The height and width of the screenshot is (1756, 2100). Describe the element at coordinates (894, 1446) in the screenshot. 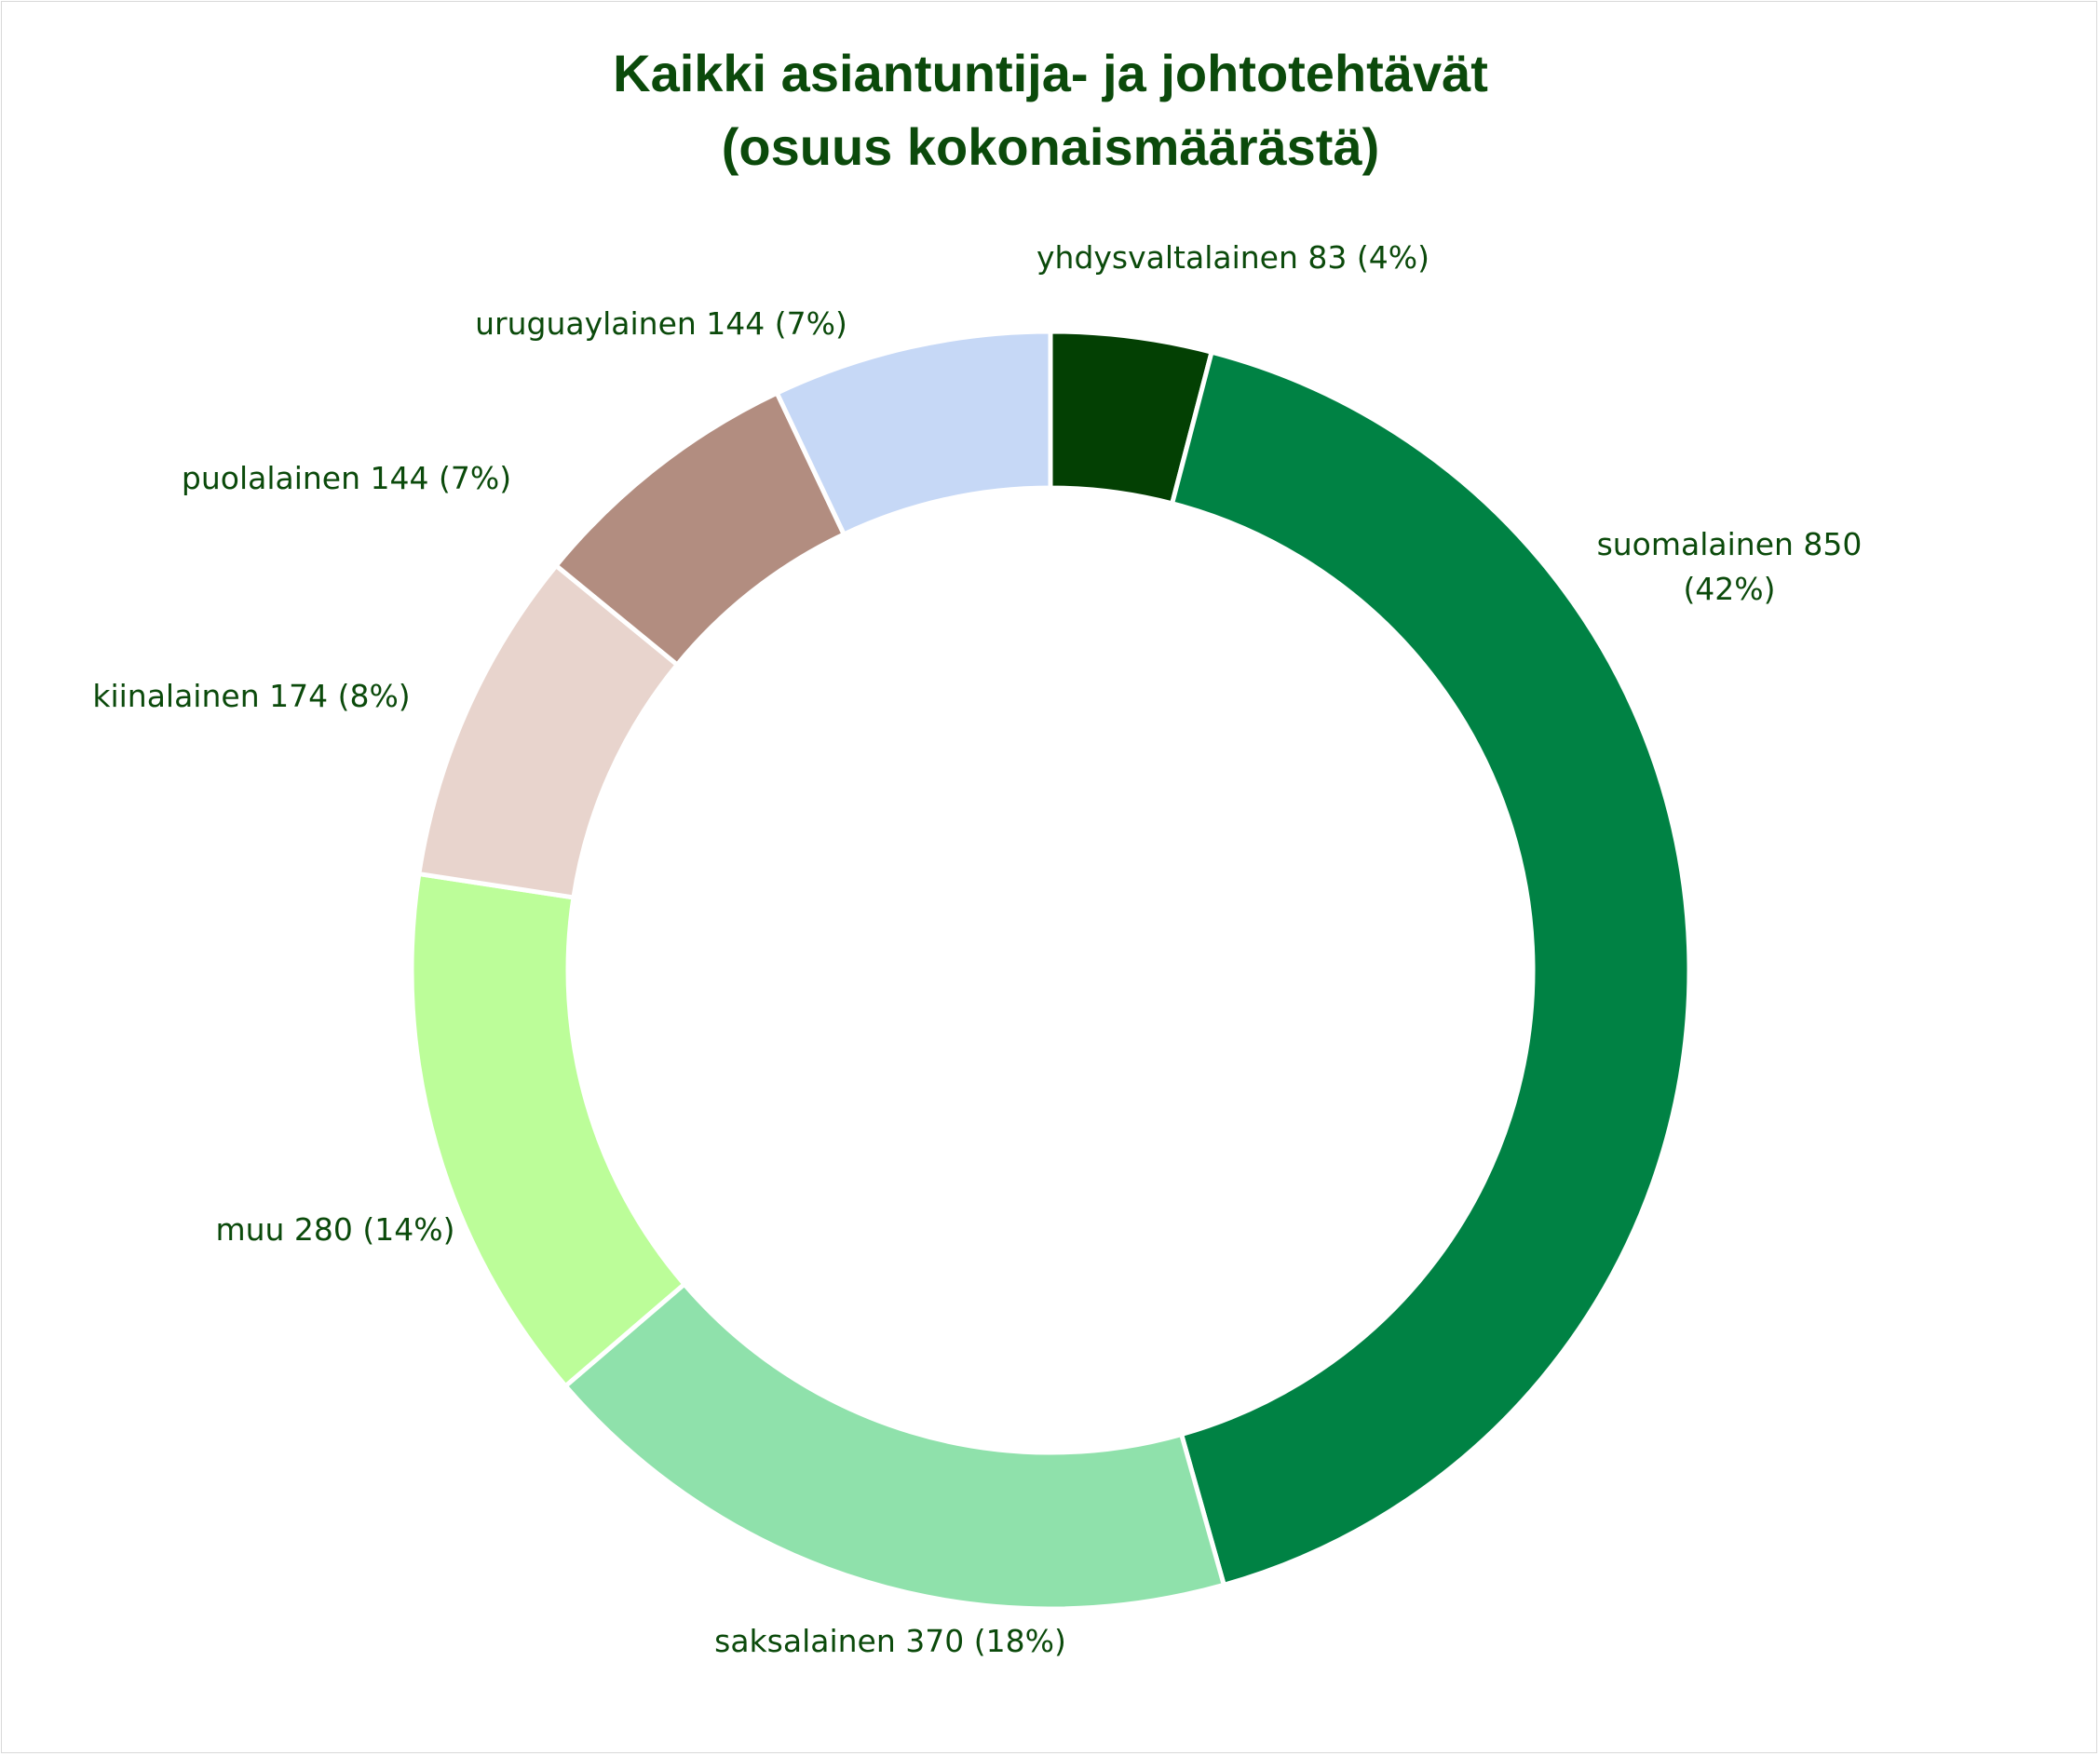

I see `slice-saksalainen` at that location.